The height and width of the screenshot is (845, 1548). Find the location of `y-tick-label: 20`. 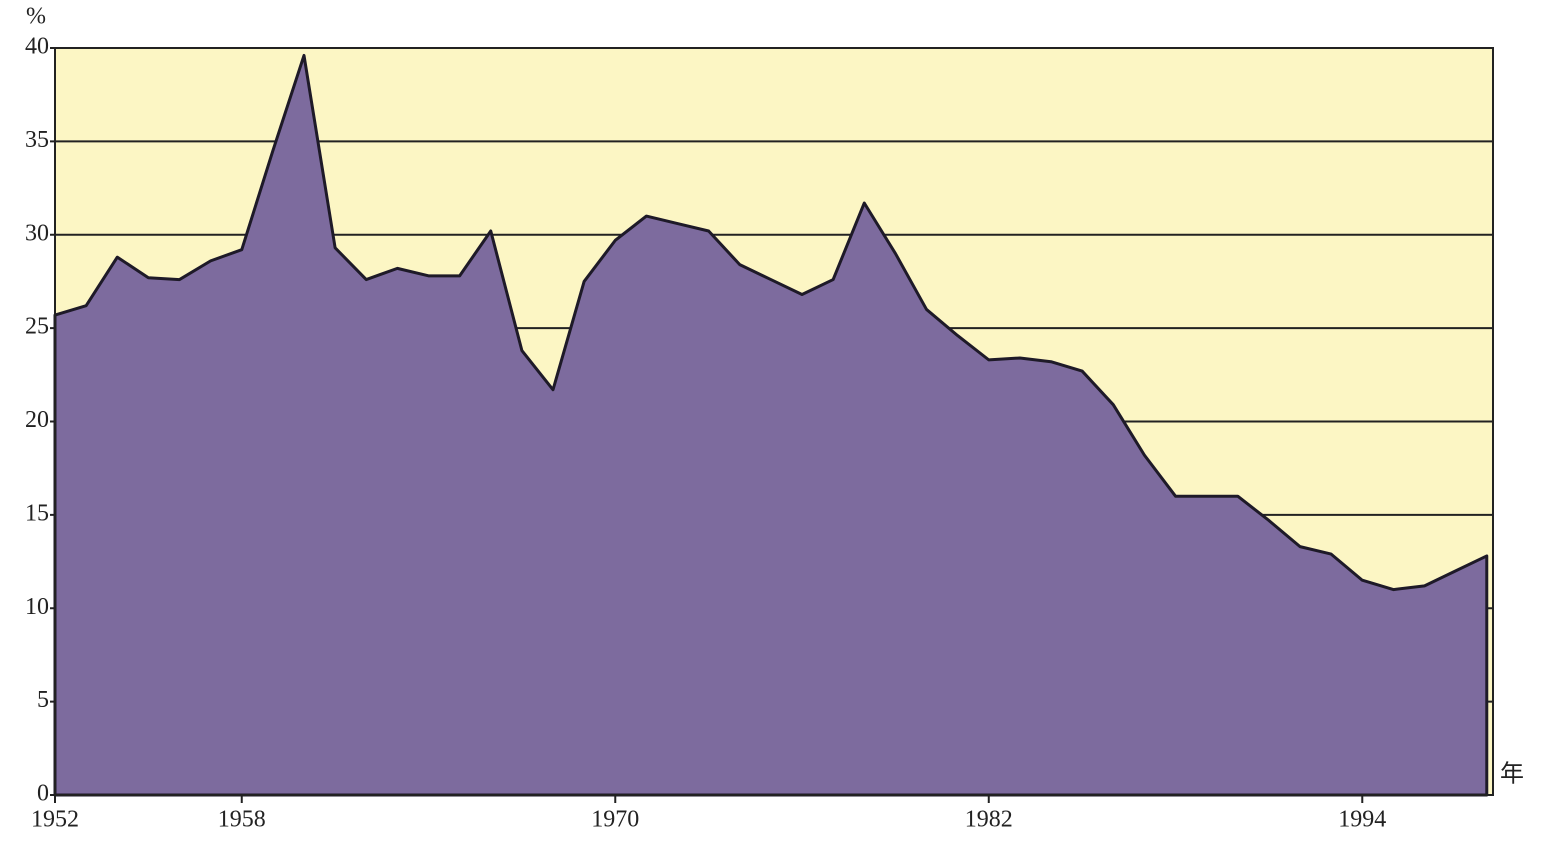

y-tick-label: 20 is located at coordinates (37, 420).